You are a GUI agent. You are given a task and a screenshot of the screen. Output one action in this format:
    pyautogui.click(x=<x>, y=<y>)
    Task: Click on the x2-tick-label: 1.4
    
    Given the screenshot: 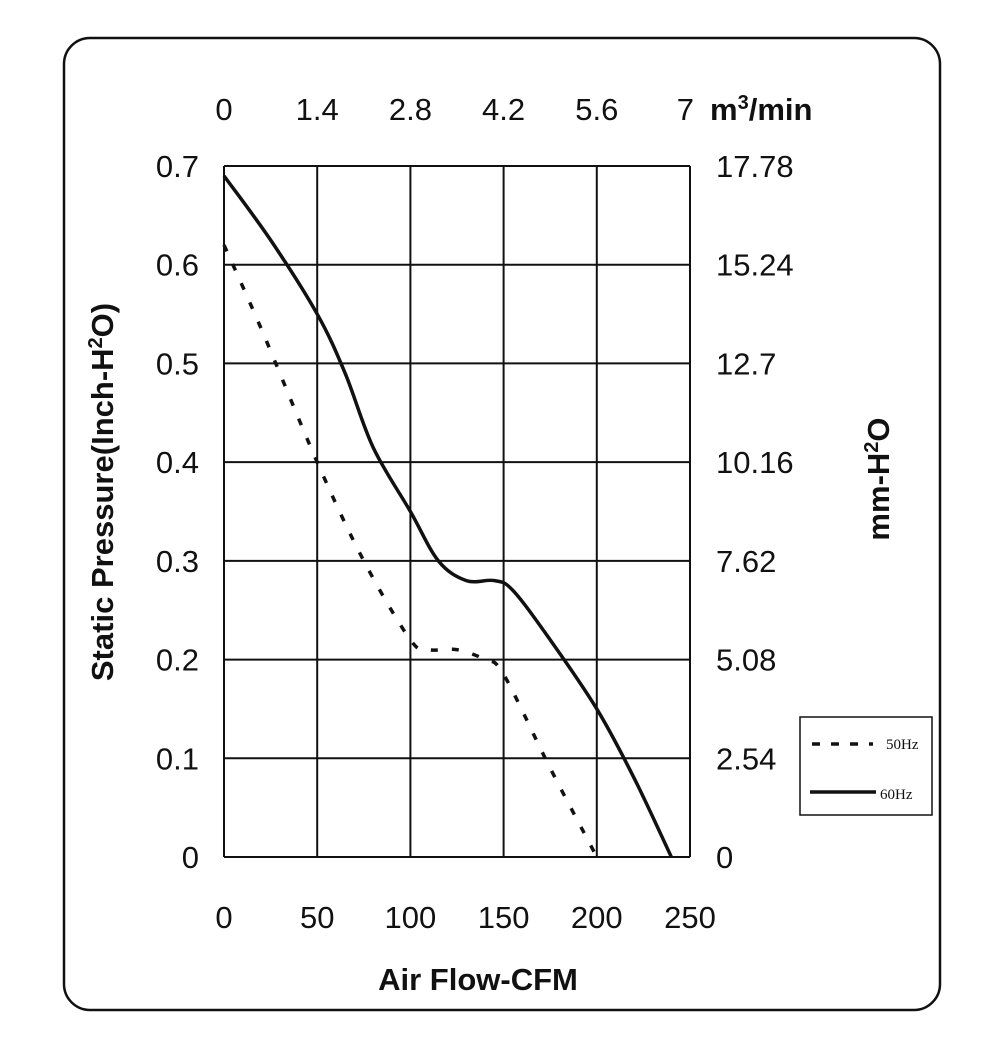 What is the action you would take?
    pyautogui.click(x=317, y=109)
    